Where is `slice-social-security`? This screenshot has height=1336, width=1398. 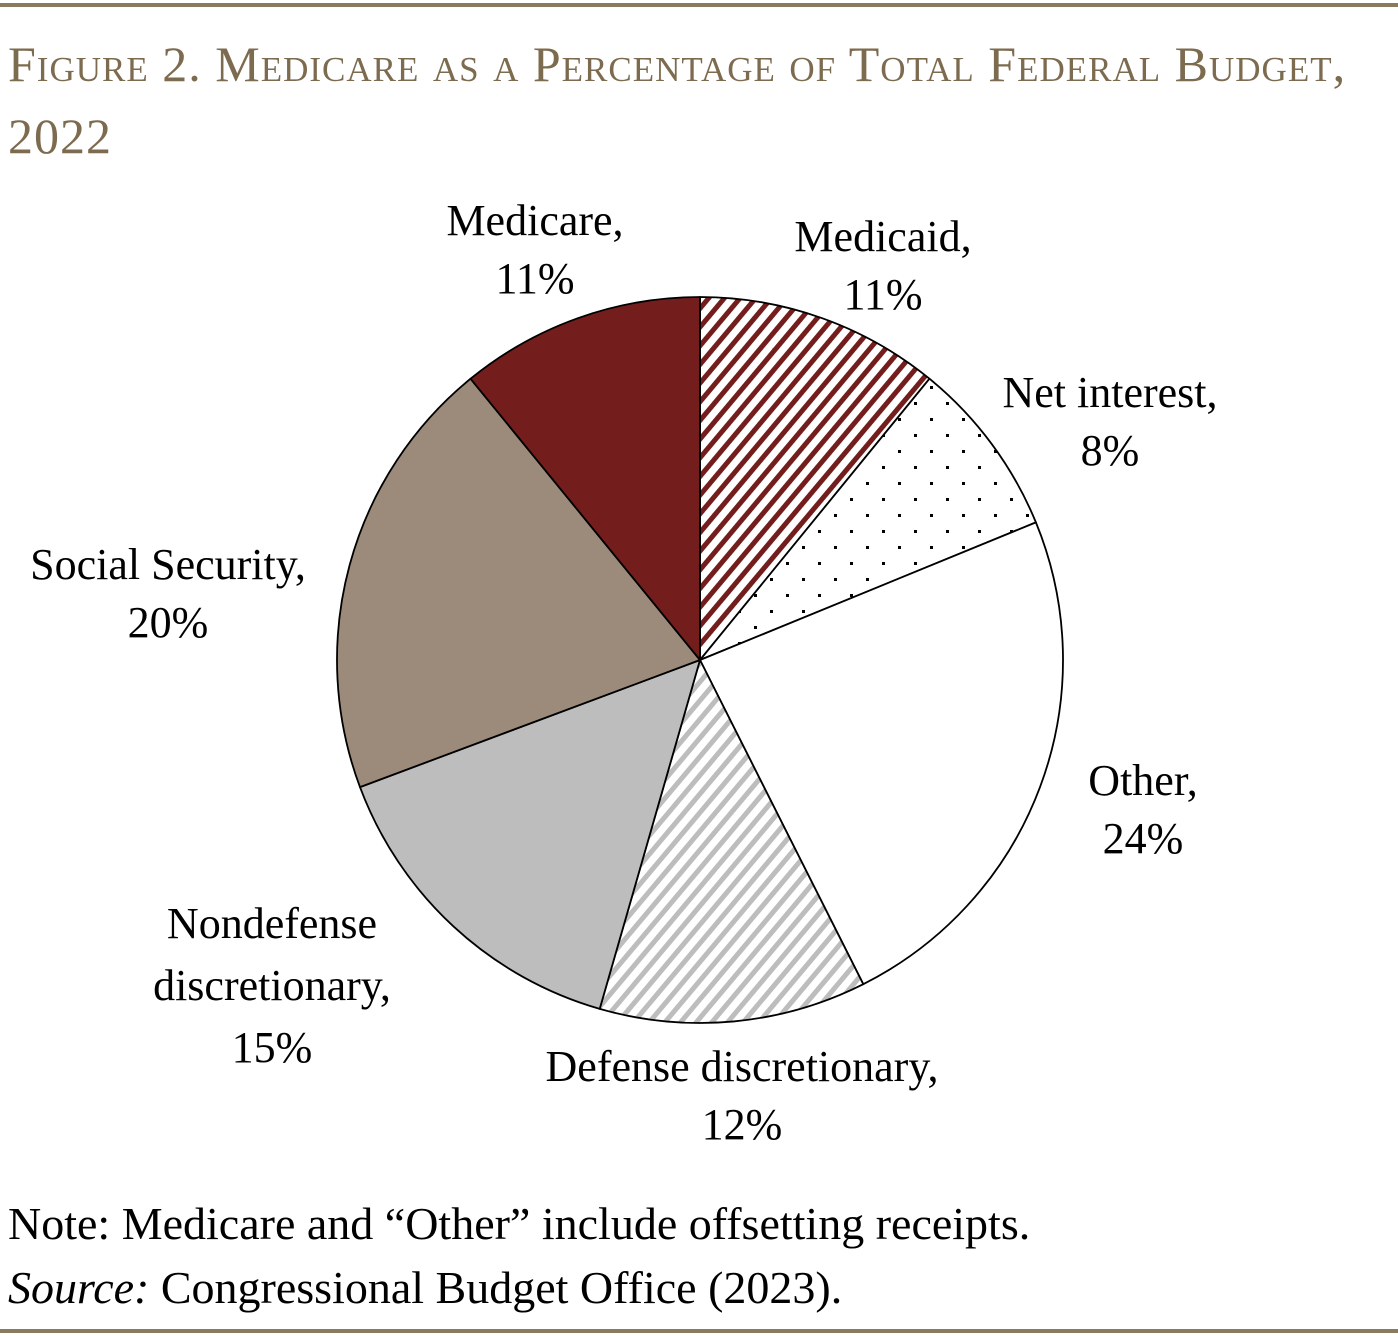
slice-social-security is located at coordinates (518, 582).